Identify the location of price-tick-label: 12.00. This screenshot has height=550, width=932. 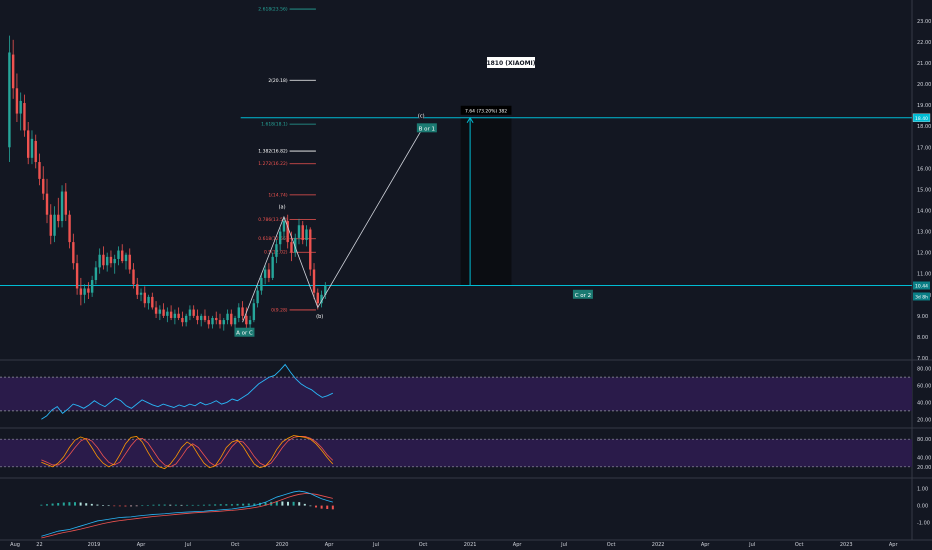
(924, 254).